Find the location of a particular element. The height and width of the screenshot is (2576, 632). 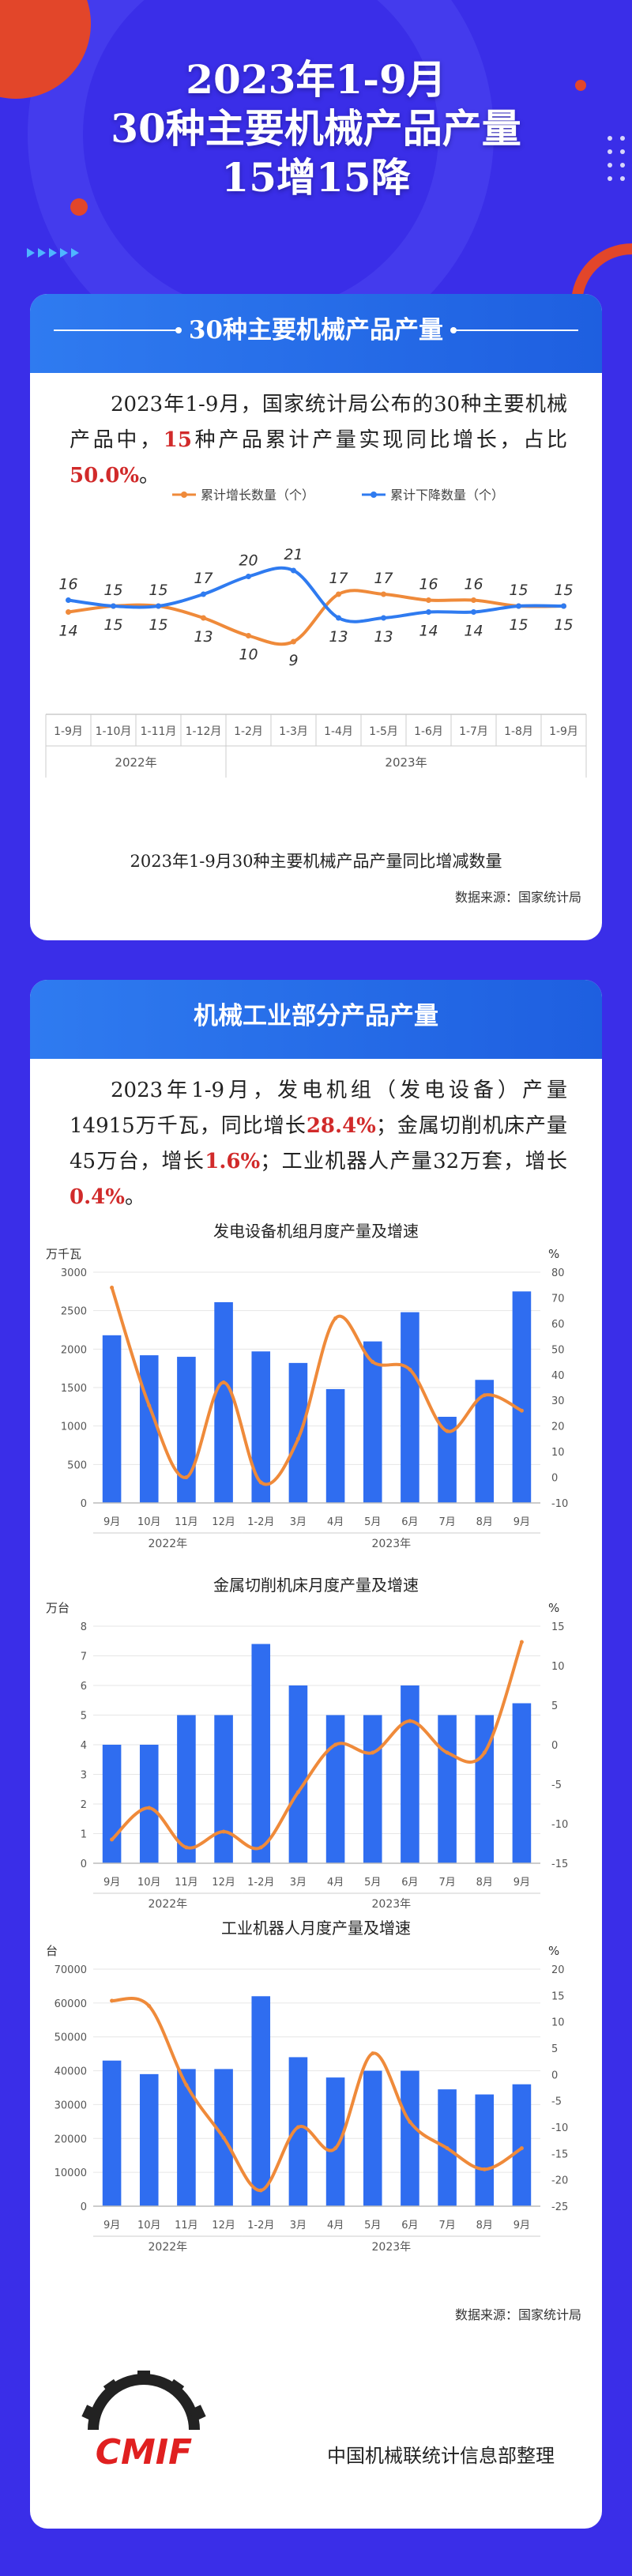

intro-highlight-value: 1.6% is located at coordinates (233, 1161).